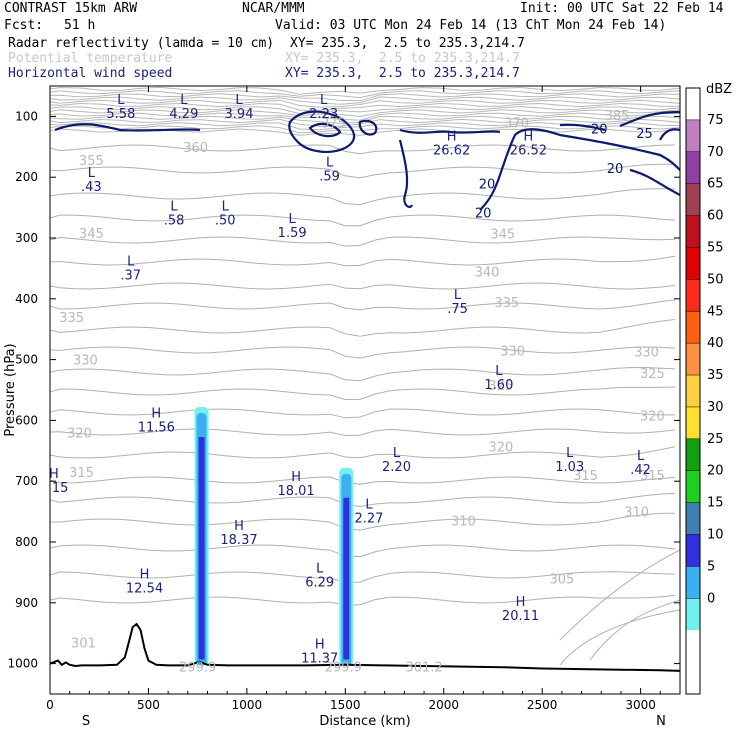 This screenshot has height=740, width=740. I want to click on theta-label: 301.2, so click(423, 668).